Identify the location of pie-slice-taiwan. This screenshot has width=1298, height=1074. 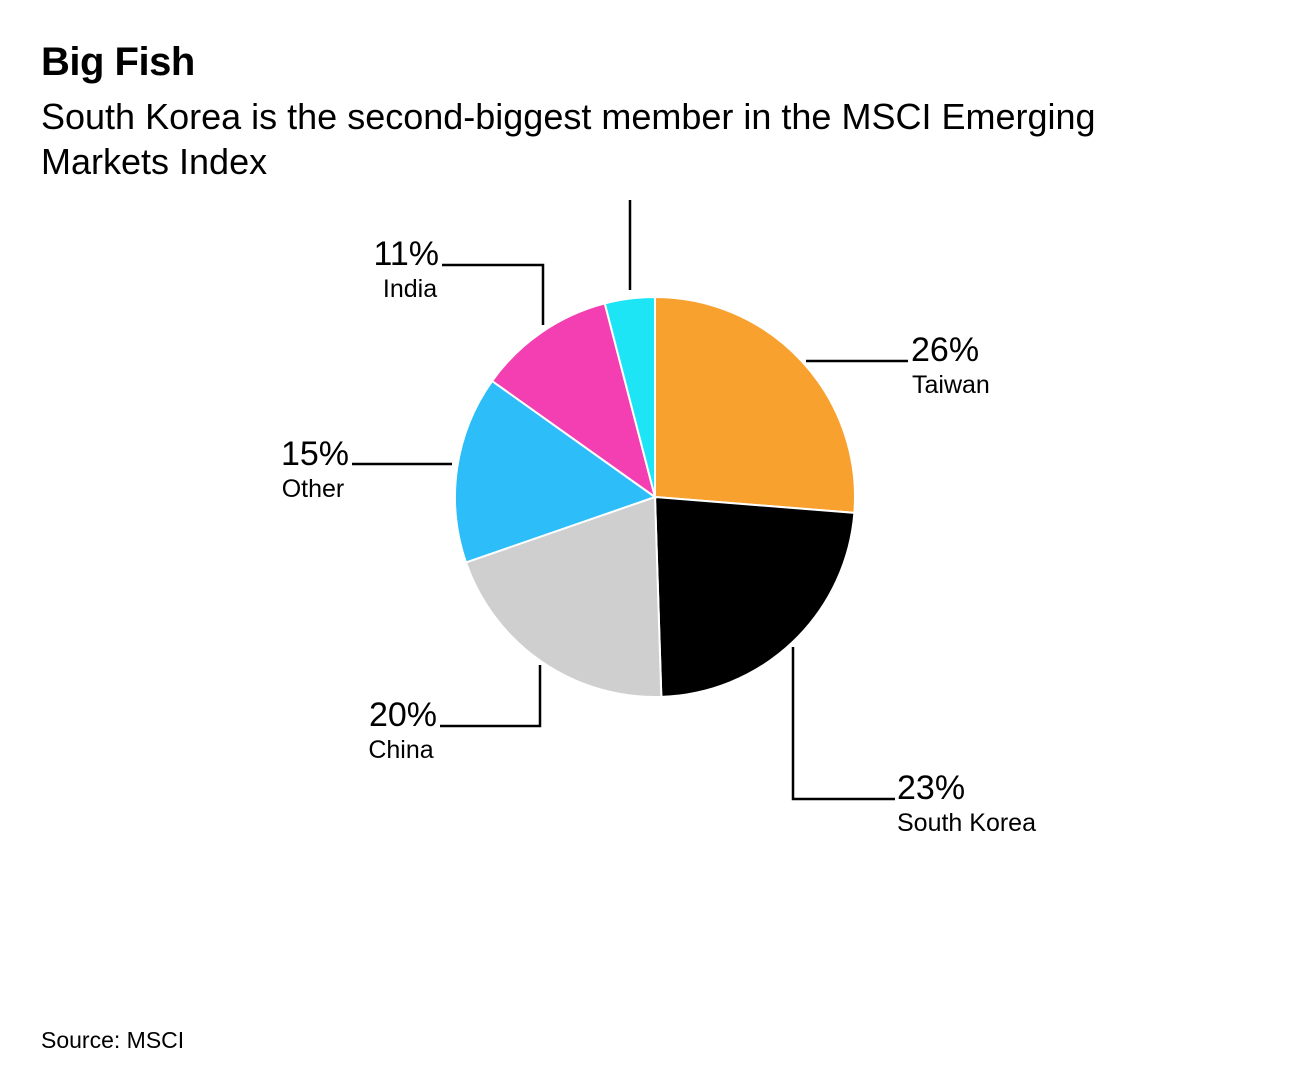
(755, 404).